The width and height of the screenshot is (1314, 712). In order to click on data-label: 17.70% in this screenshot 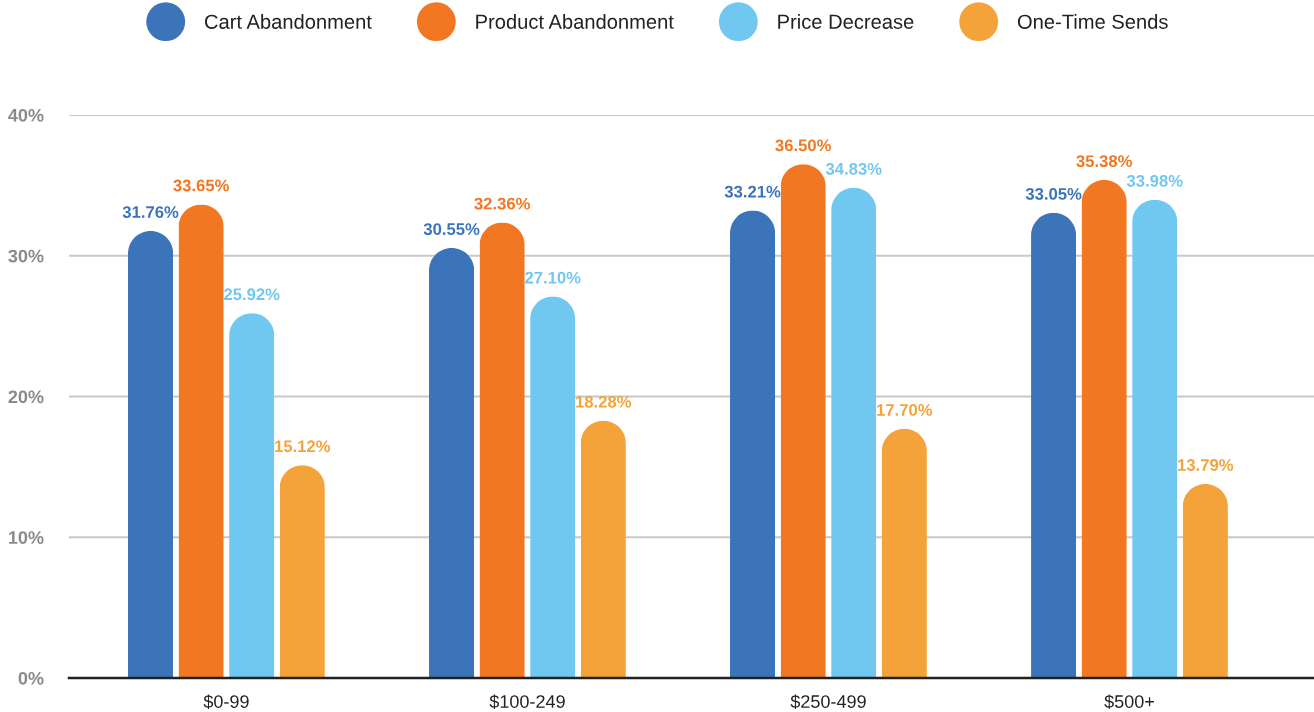, I will do `click(905, 410)`.